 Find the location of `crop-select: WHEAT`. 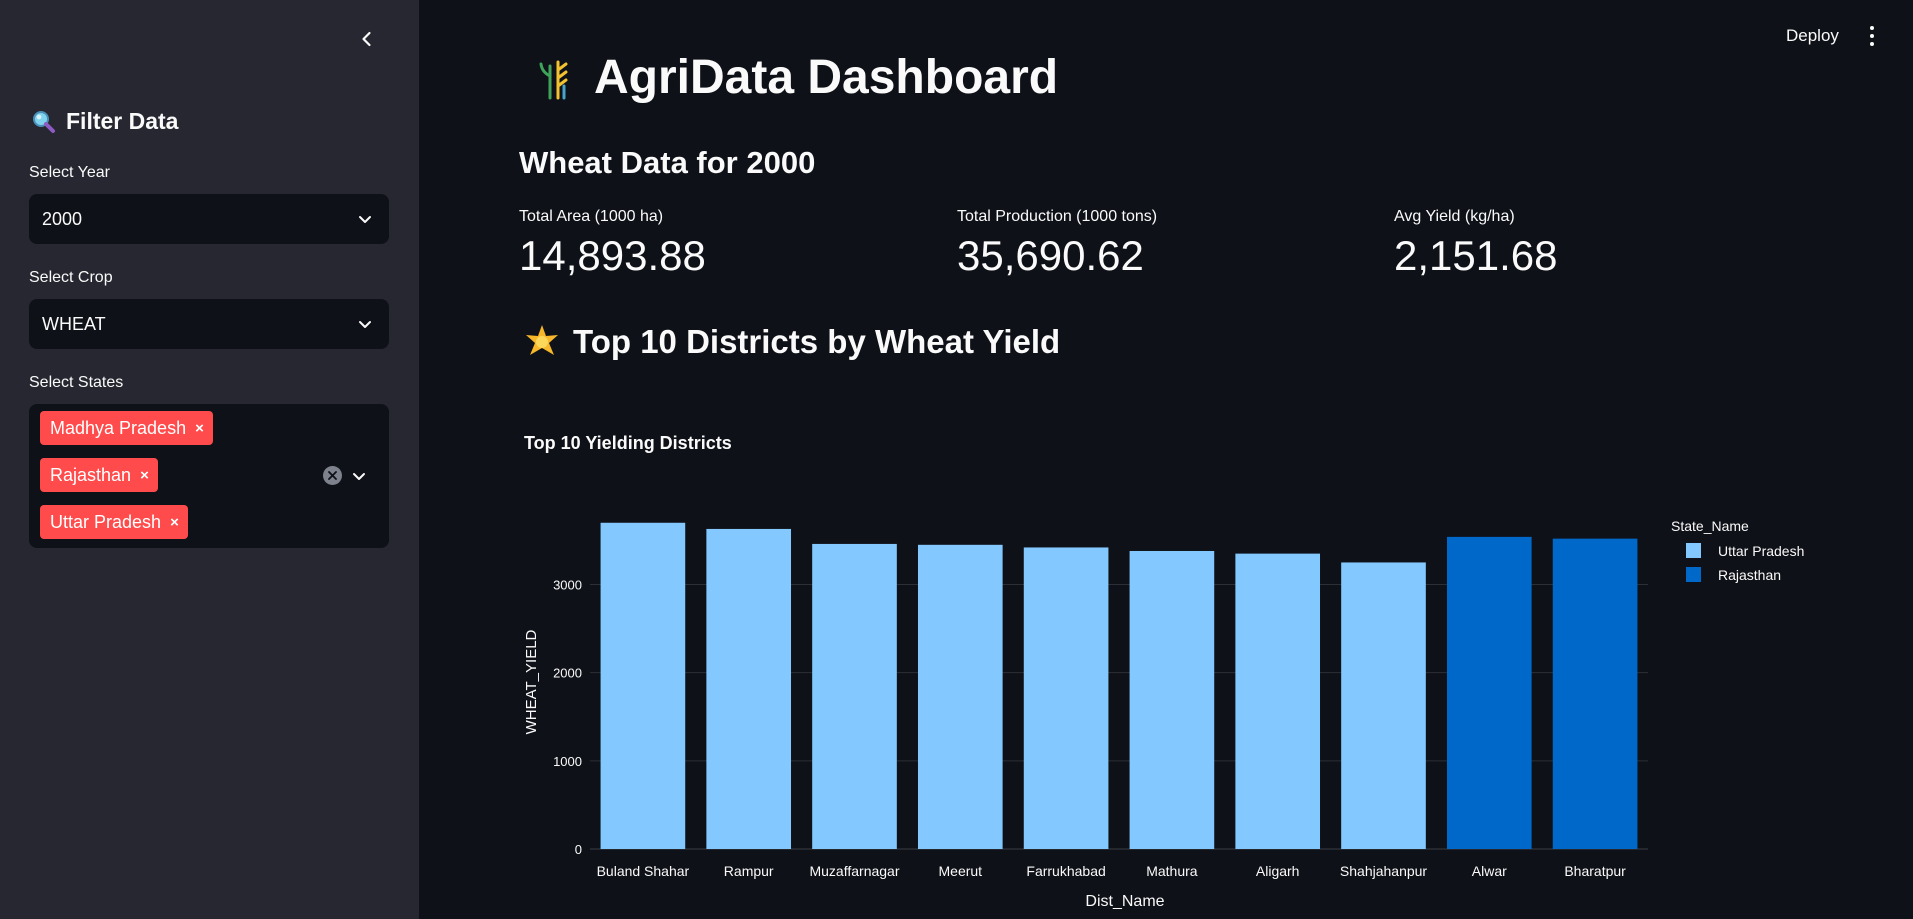

crop-select: WHEAT is located at coordinates (209, 324).